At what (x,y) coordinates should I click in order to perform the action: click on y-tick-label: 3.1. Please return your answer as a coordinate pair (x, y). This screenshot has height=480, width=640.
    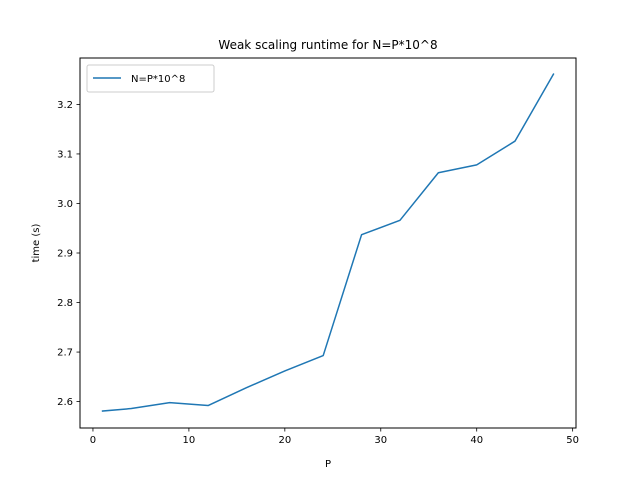
    Looking at the image, I should click on (65, 154).